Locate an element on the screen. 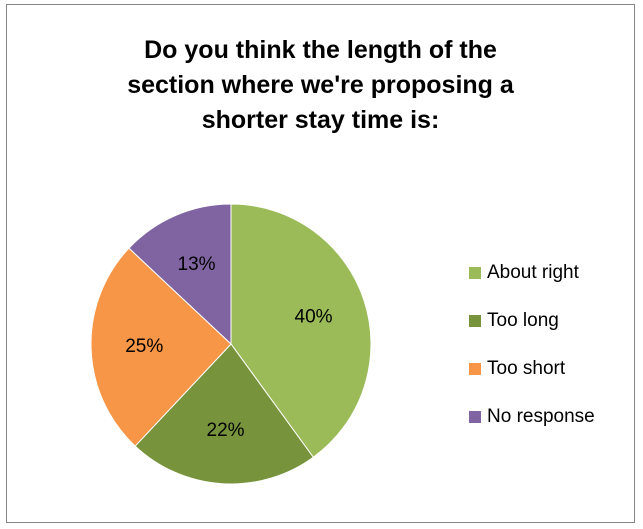  legend-label-no-response: No response is located at coordinates (541, 416).